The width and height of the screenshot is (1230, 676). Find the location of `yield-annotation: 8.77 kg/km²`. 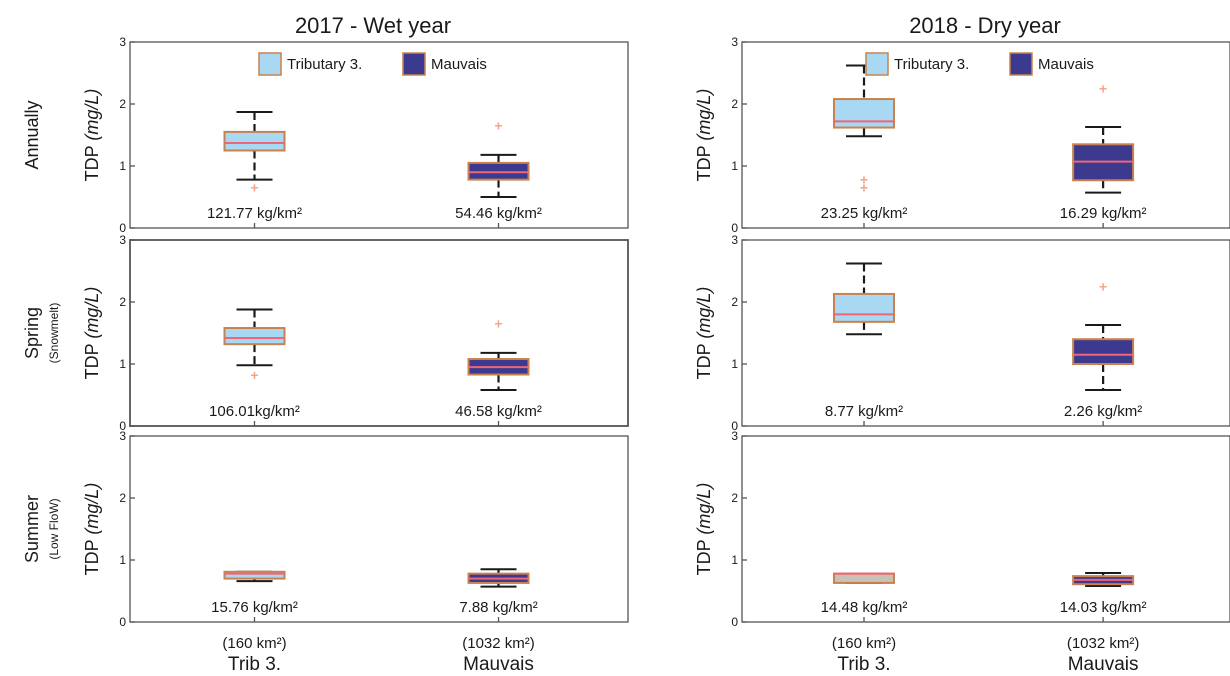

yield-annotation: 8.77 kg/km² is located at coordinates (864, 411).